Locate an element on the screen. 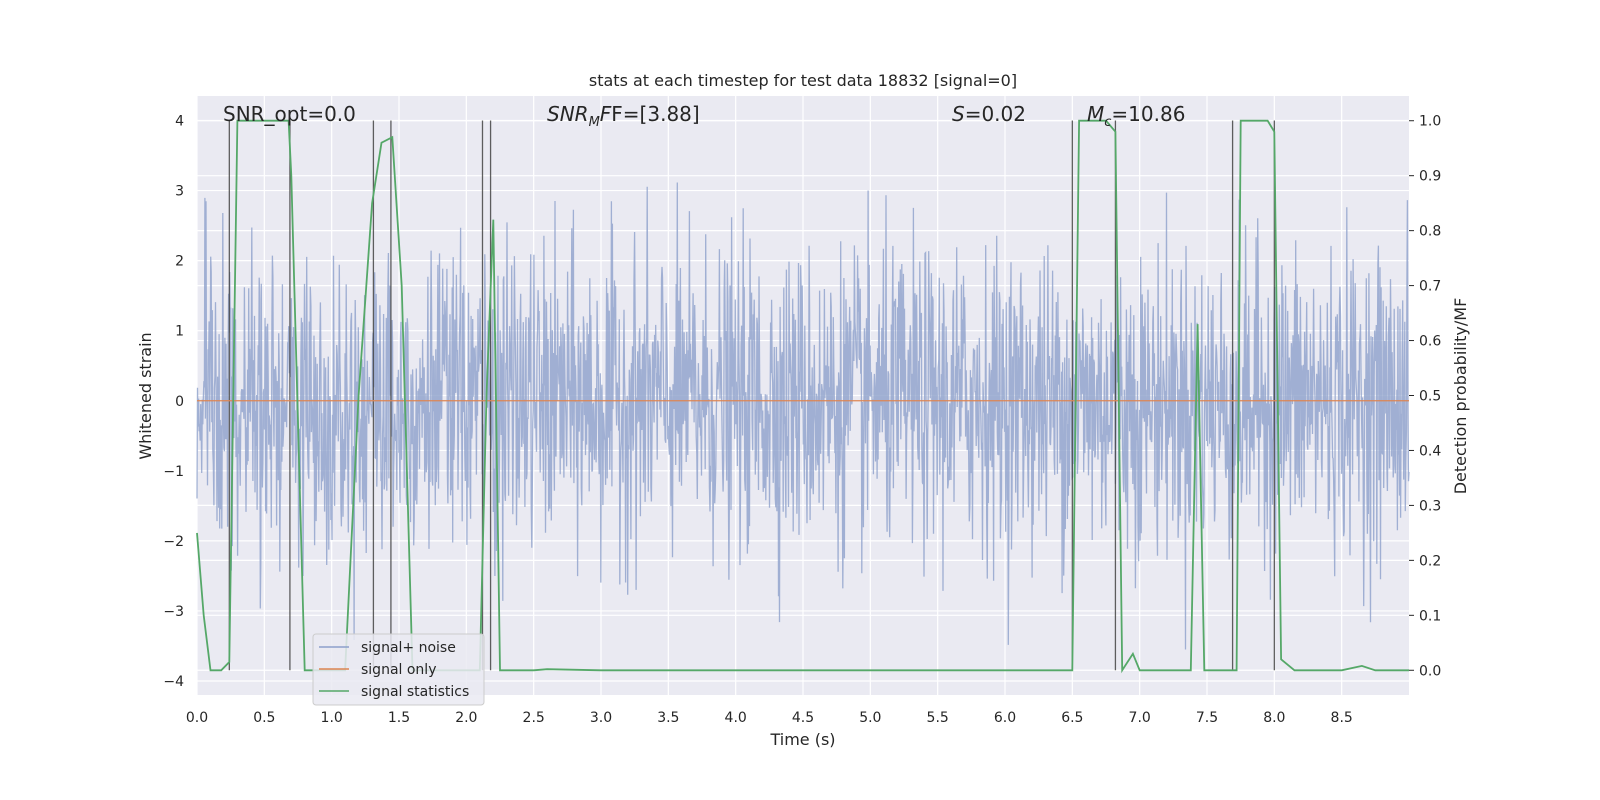 Image resolution: width=1600 pixels, height=800 pixels. legend-box is located at coordinates (398, 669).